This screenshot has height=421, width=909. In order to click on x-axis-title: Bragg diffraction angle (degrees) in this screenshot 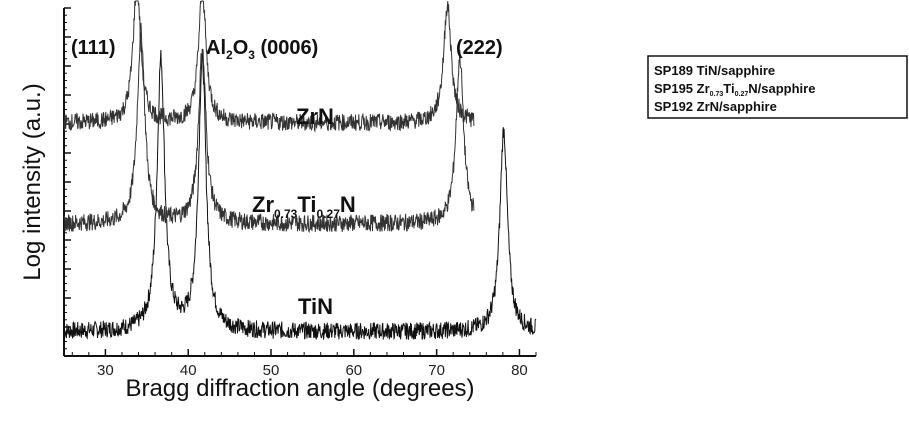, I will do `click(299, 388)`.